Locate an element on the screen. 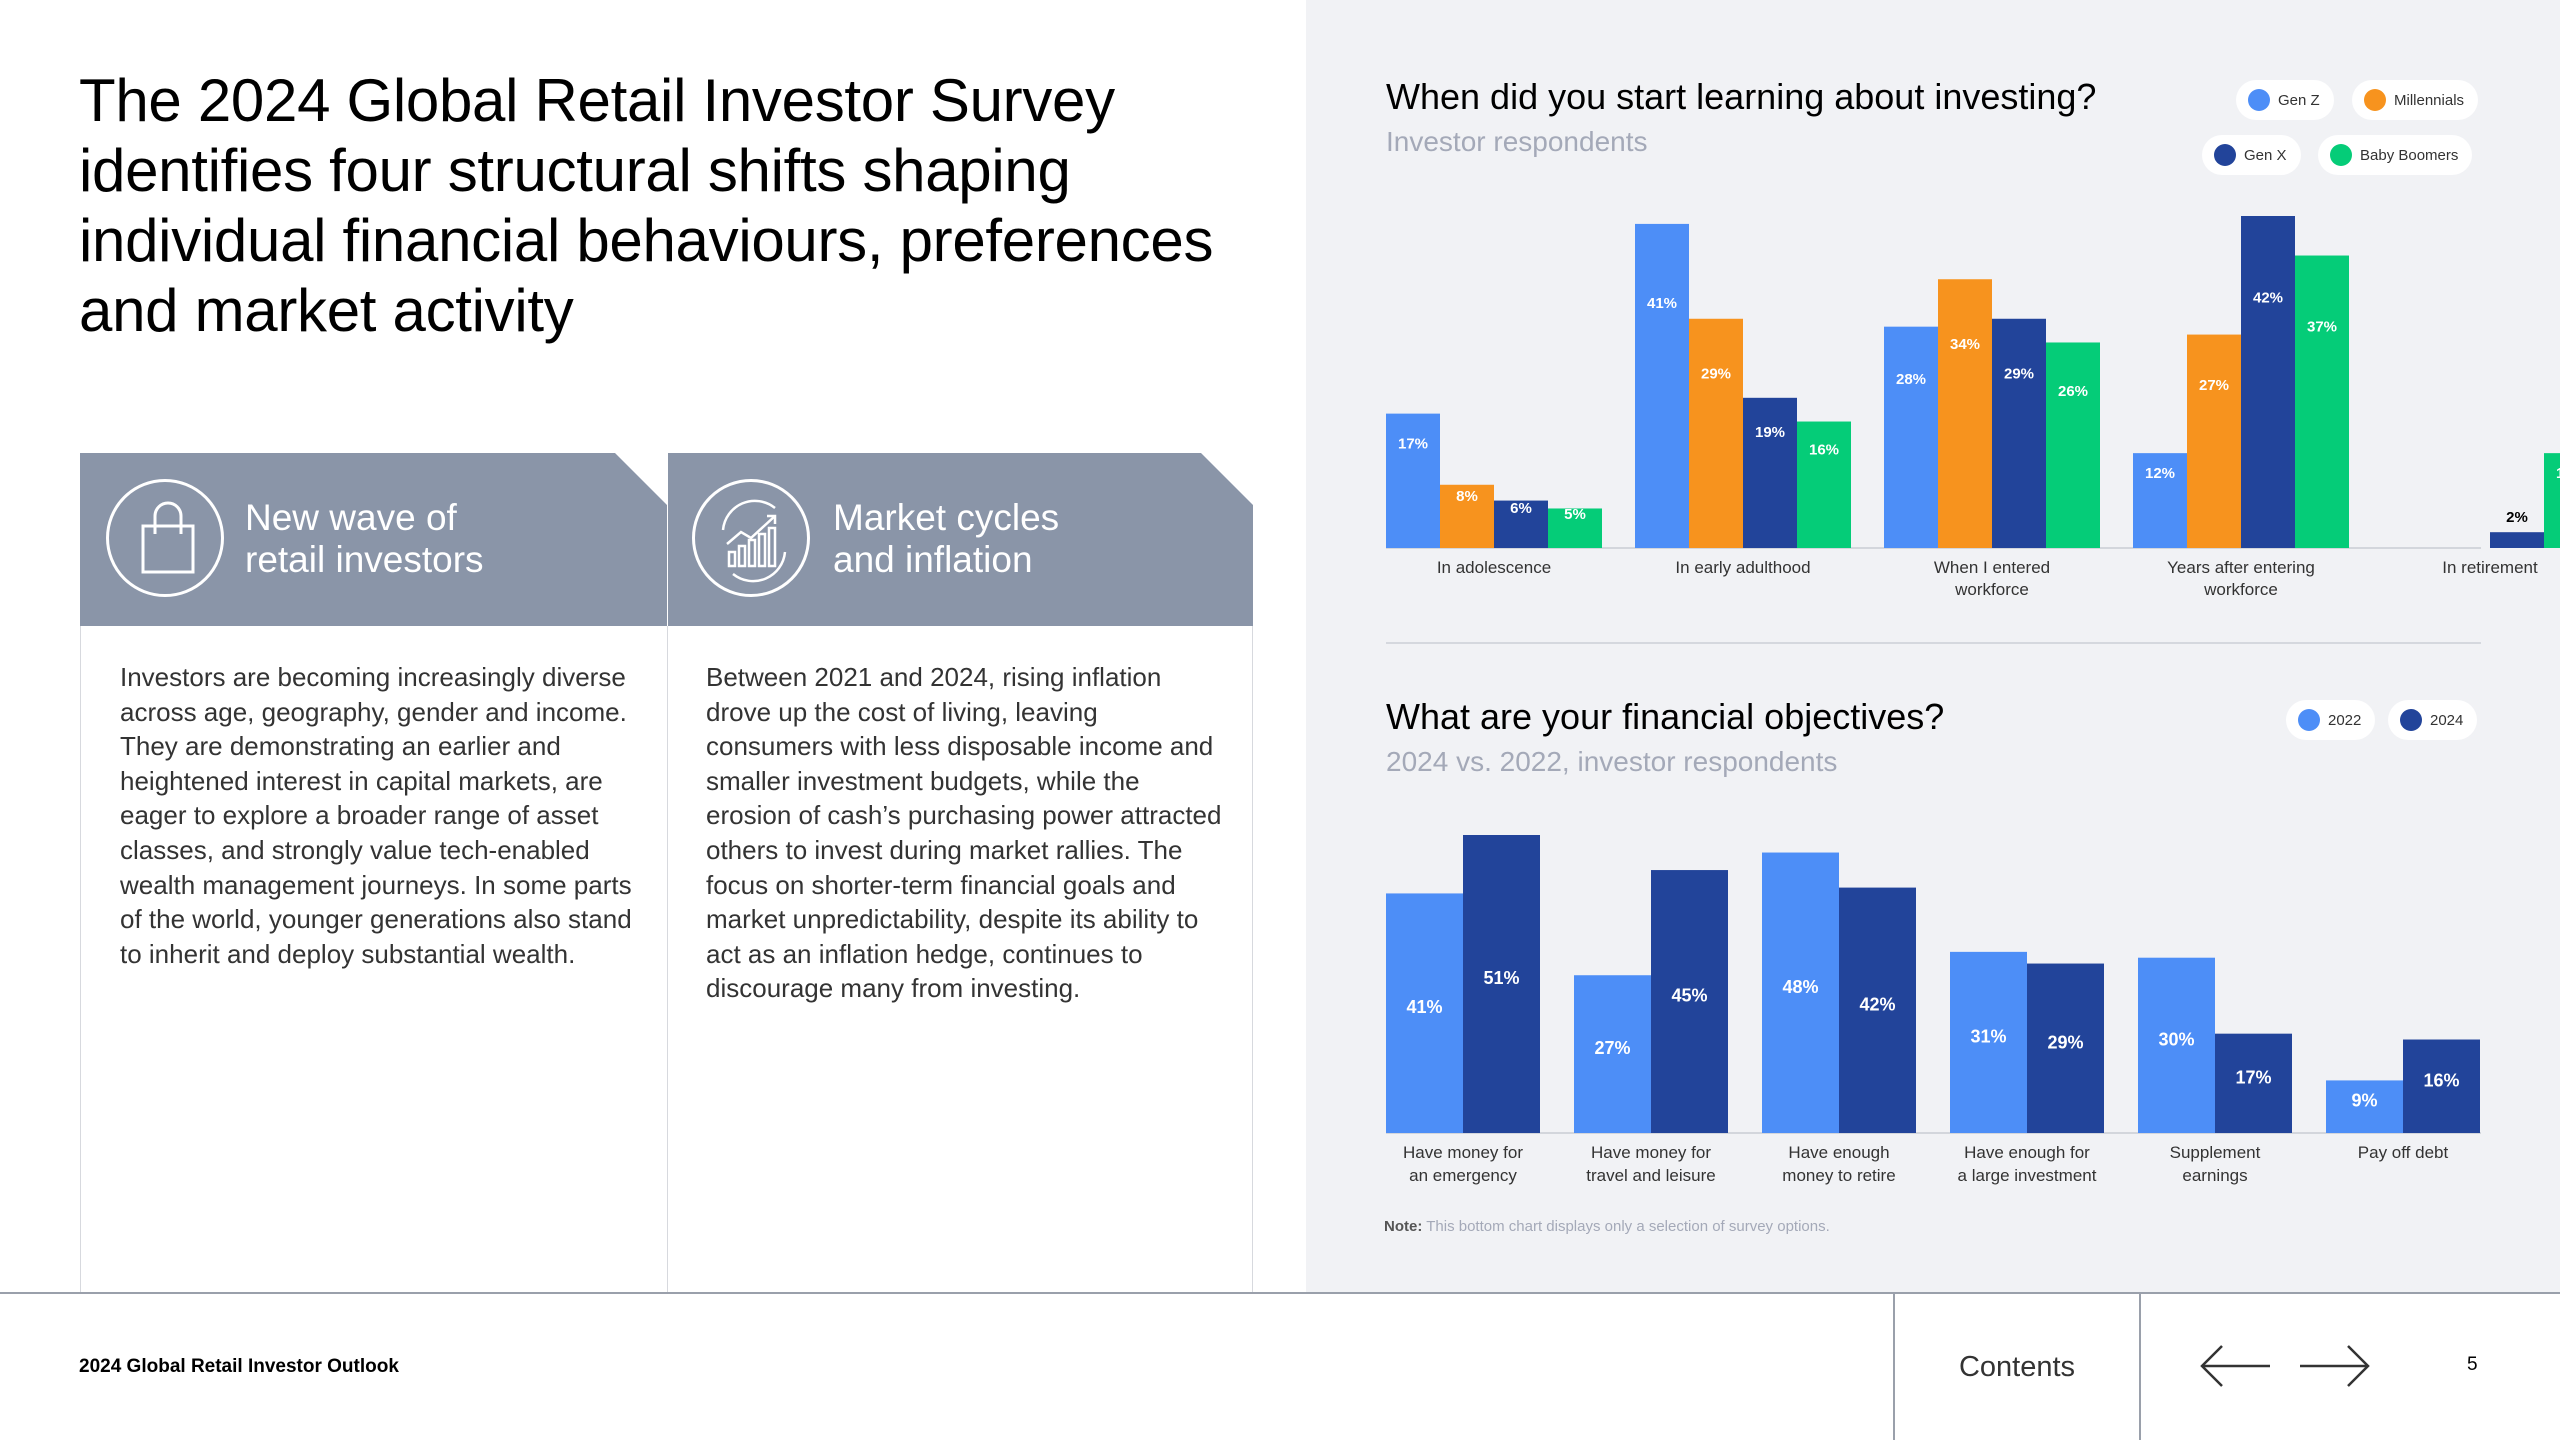  card-title-line: and inflation is located at coordinates (933, 559).